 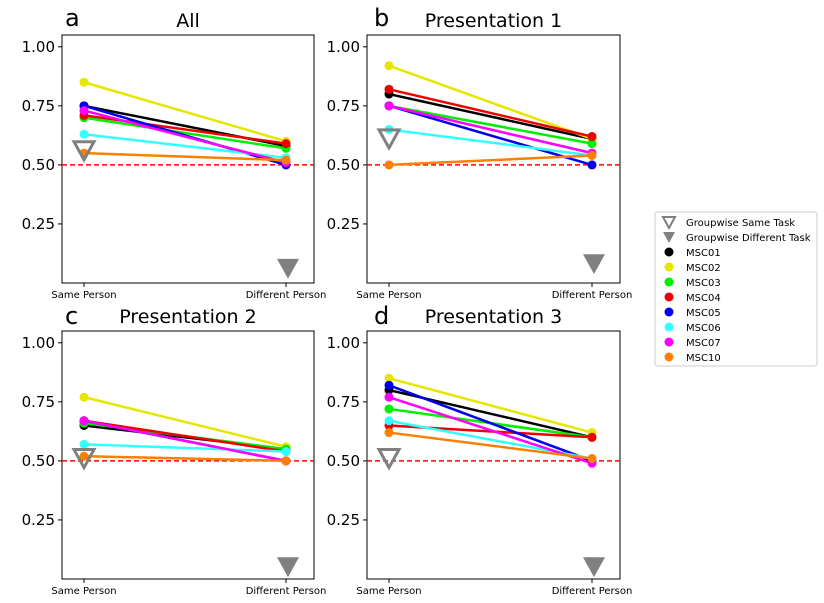 What do you see at coordinates (703, 313) in the screenshot?
I see `legend-label: MSC05` at bounding box center [703, 313].